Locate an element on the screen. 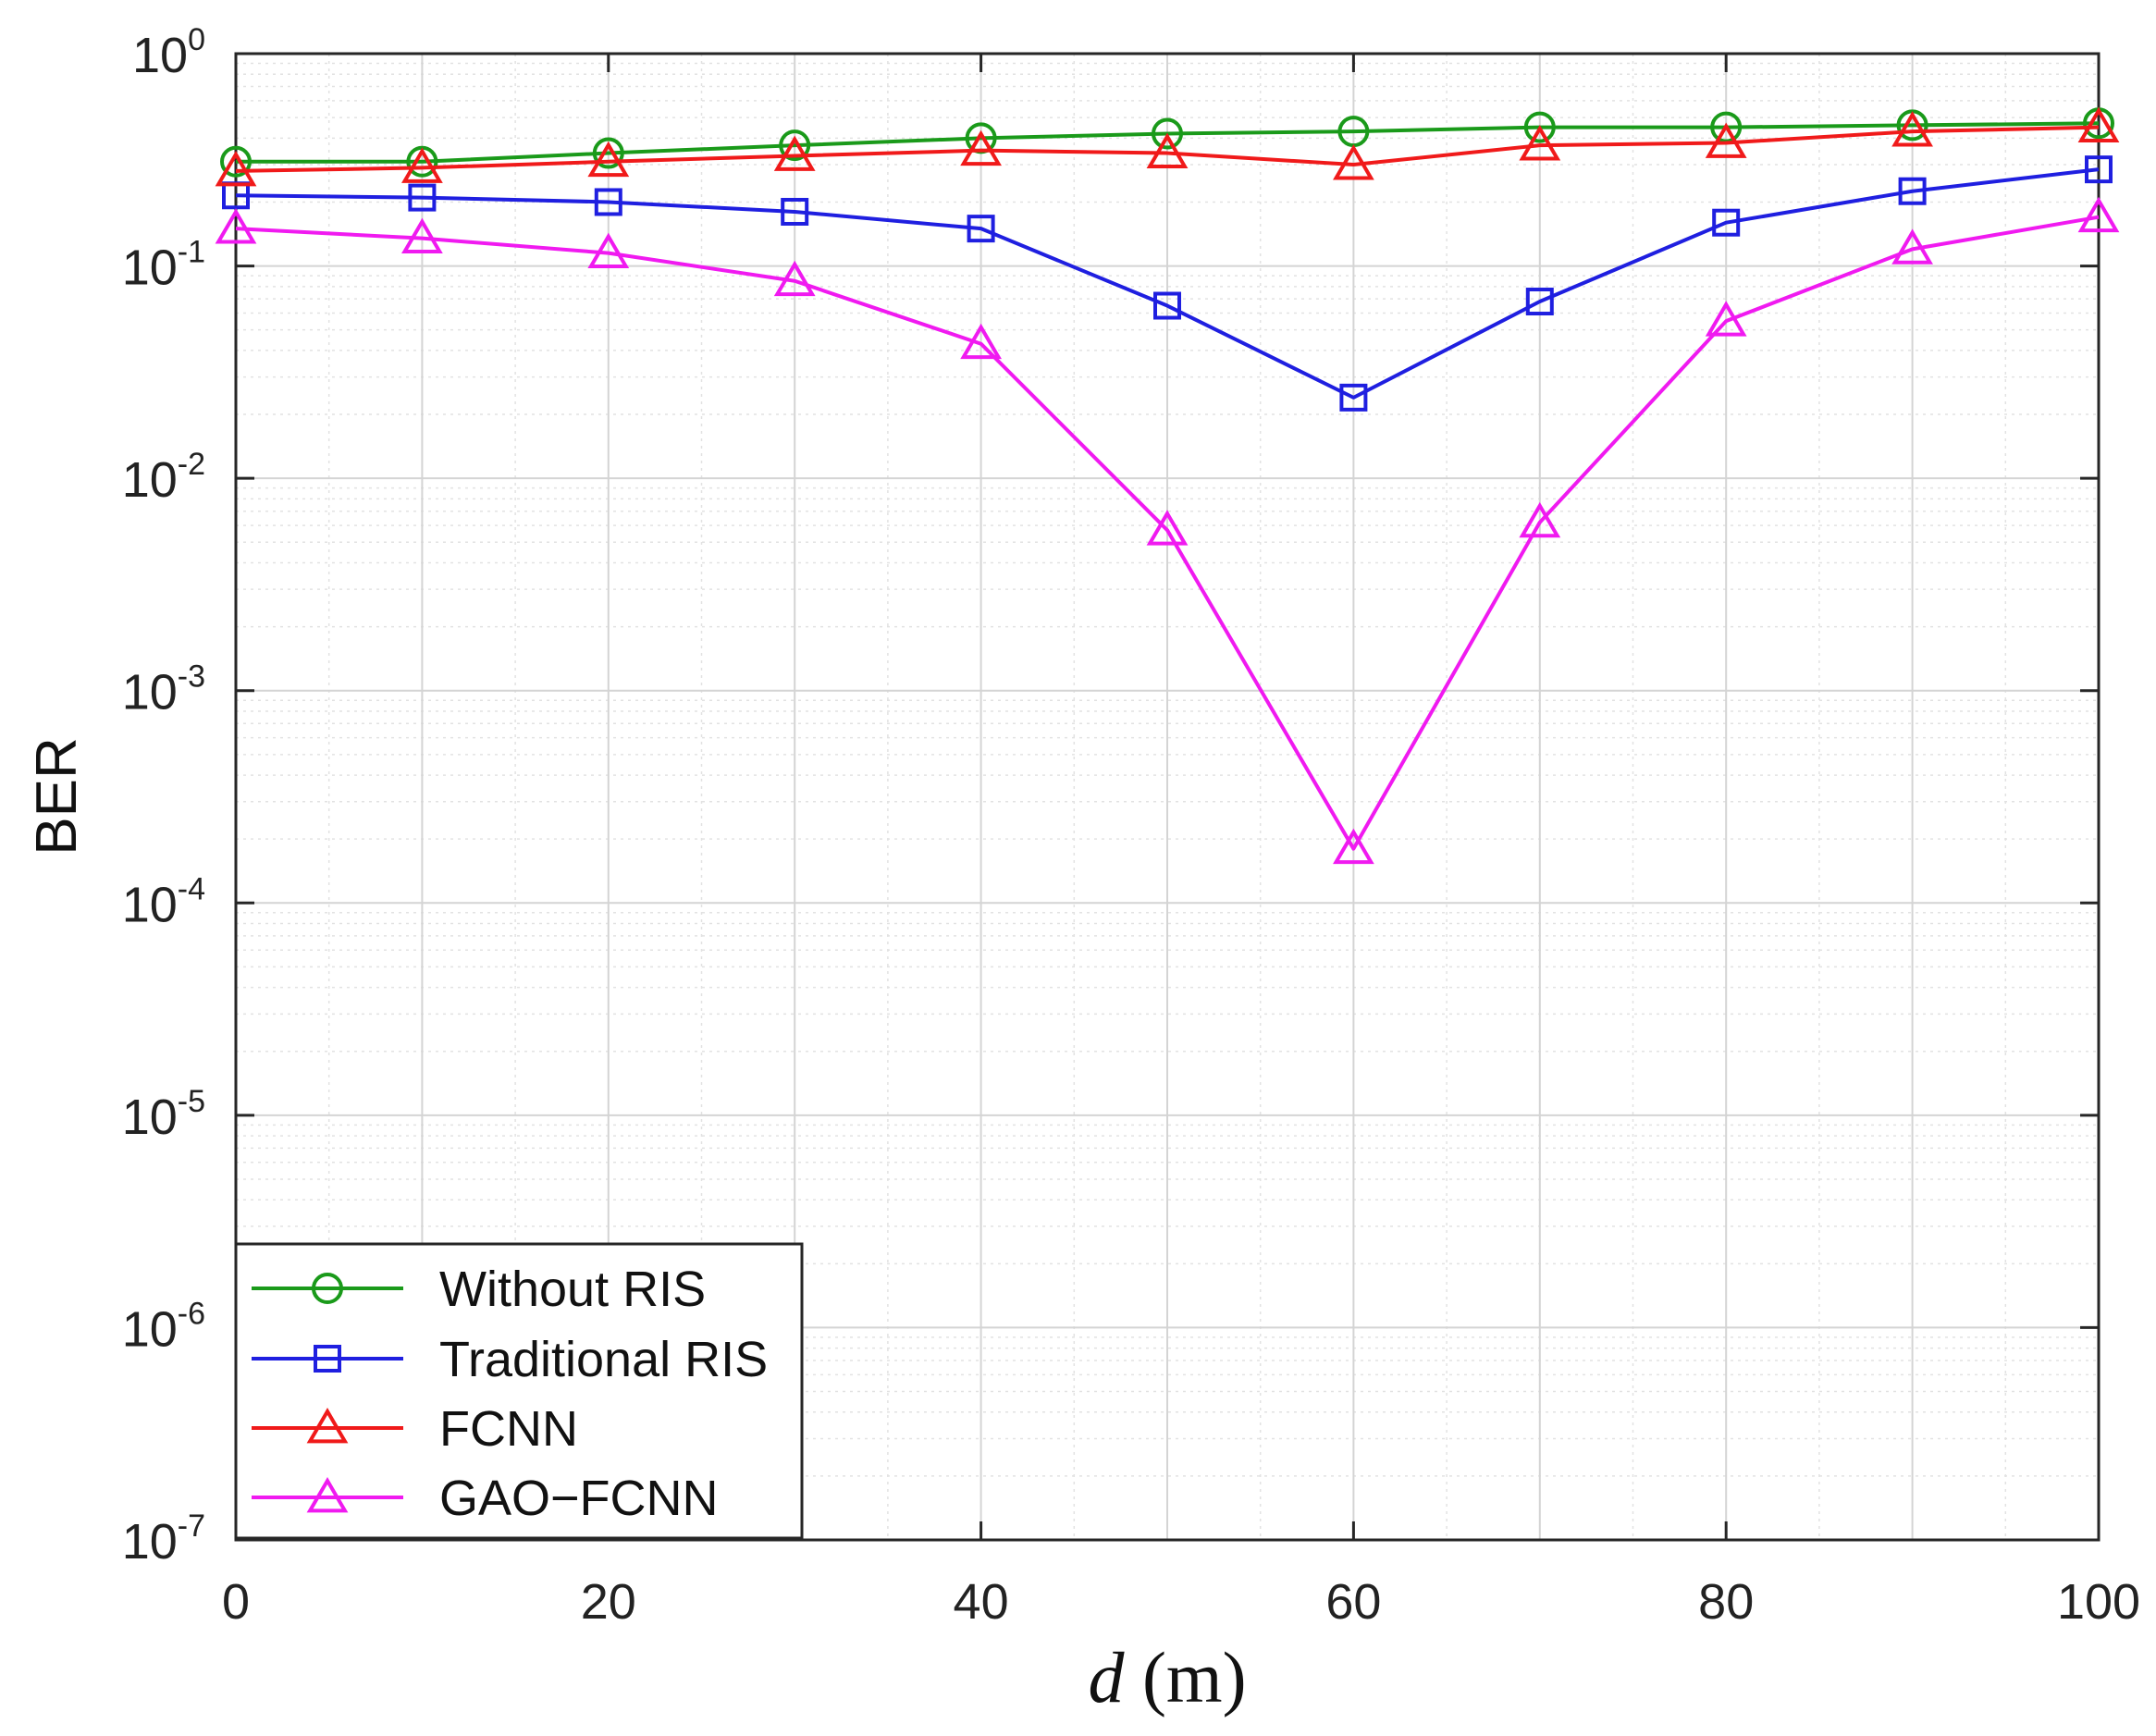 The width and height of the screenshot is (2156, 1736). legend-item: GAO−FCNN is located at coordinates (485, 1498).